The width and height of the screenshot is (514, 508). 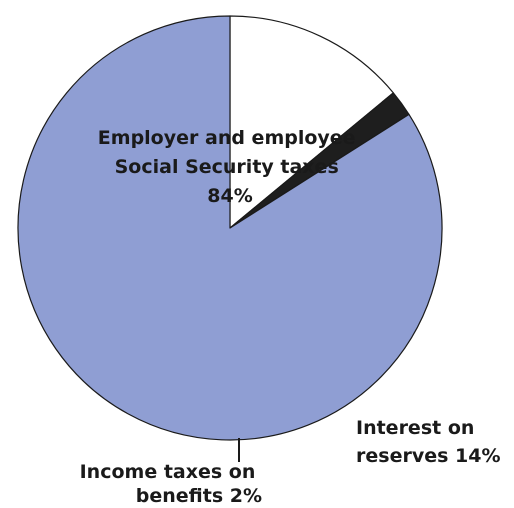 What do you see at coordinates (311, 122) in the screenshot?
I see `slice-interest-on-reserves` at bounding box center [311, 122].